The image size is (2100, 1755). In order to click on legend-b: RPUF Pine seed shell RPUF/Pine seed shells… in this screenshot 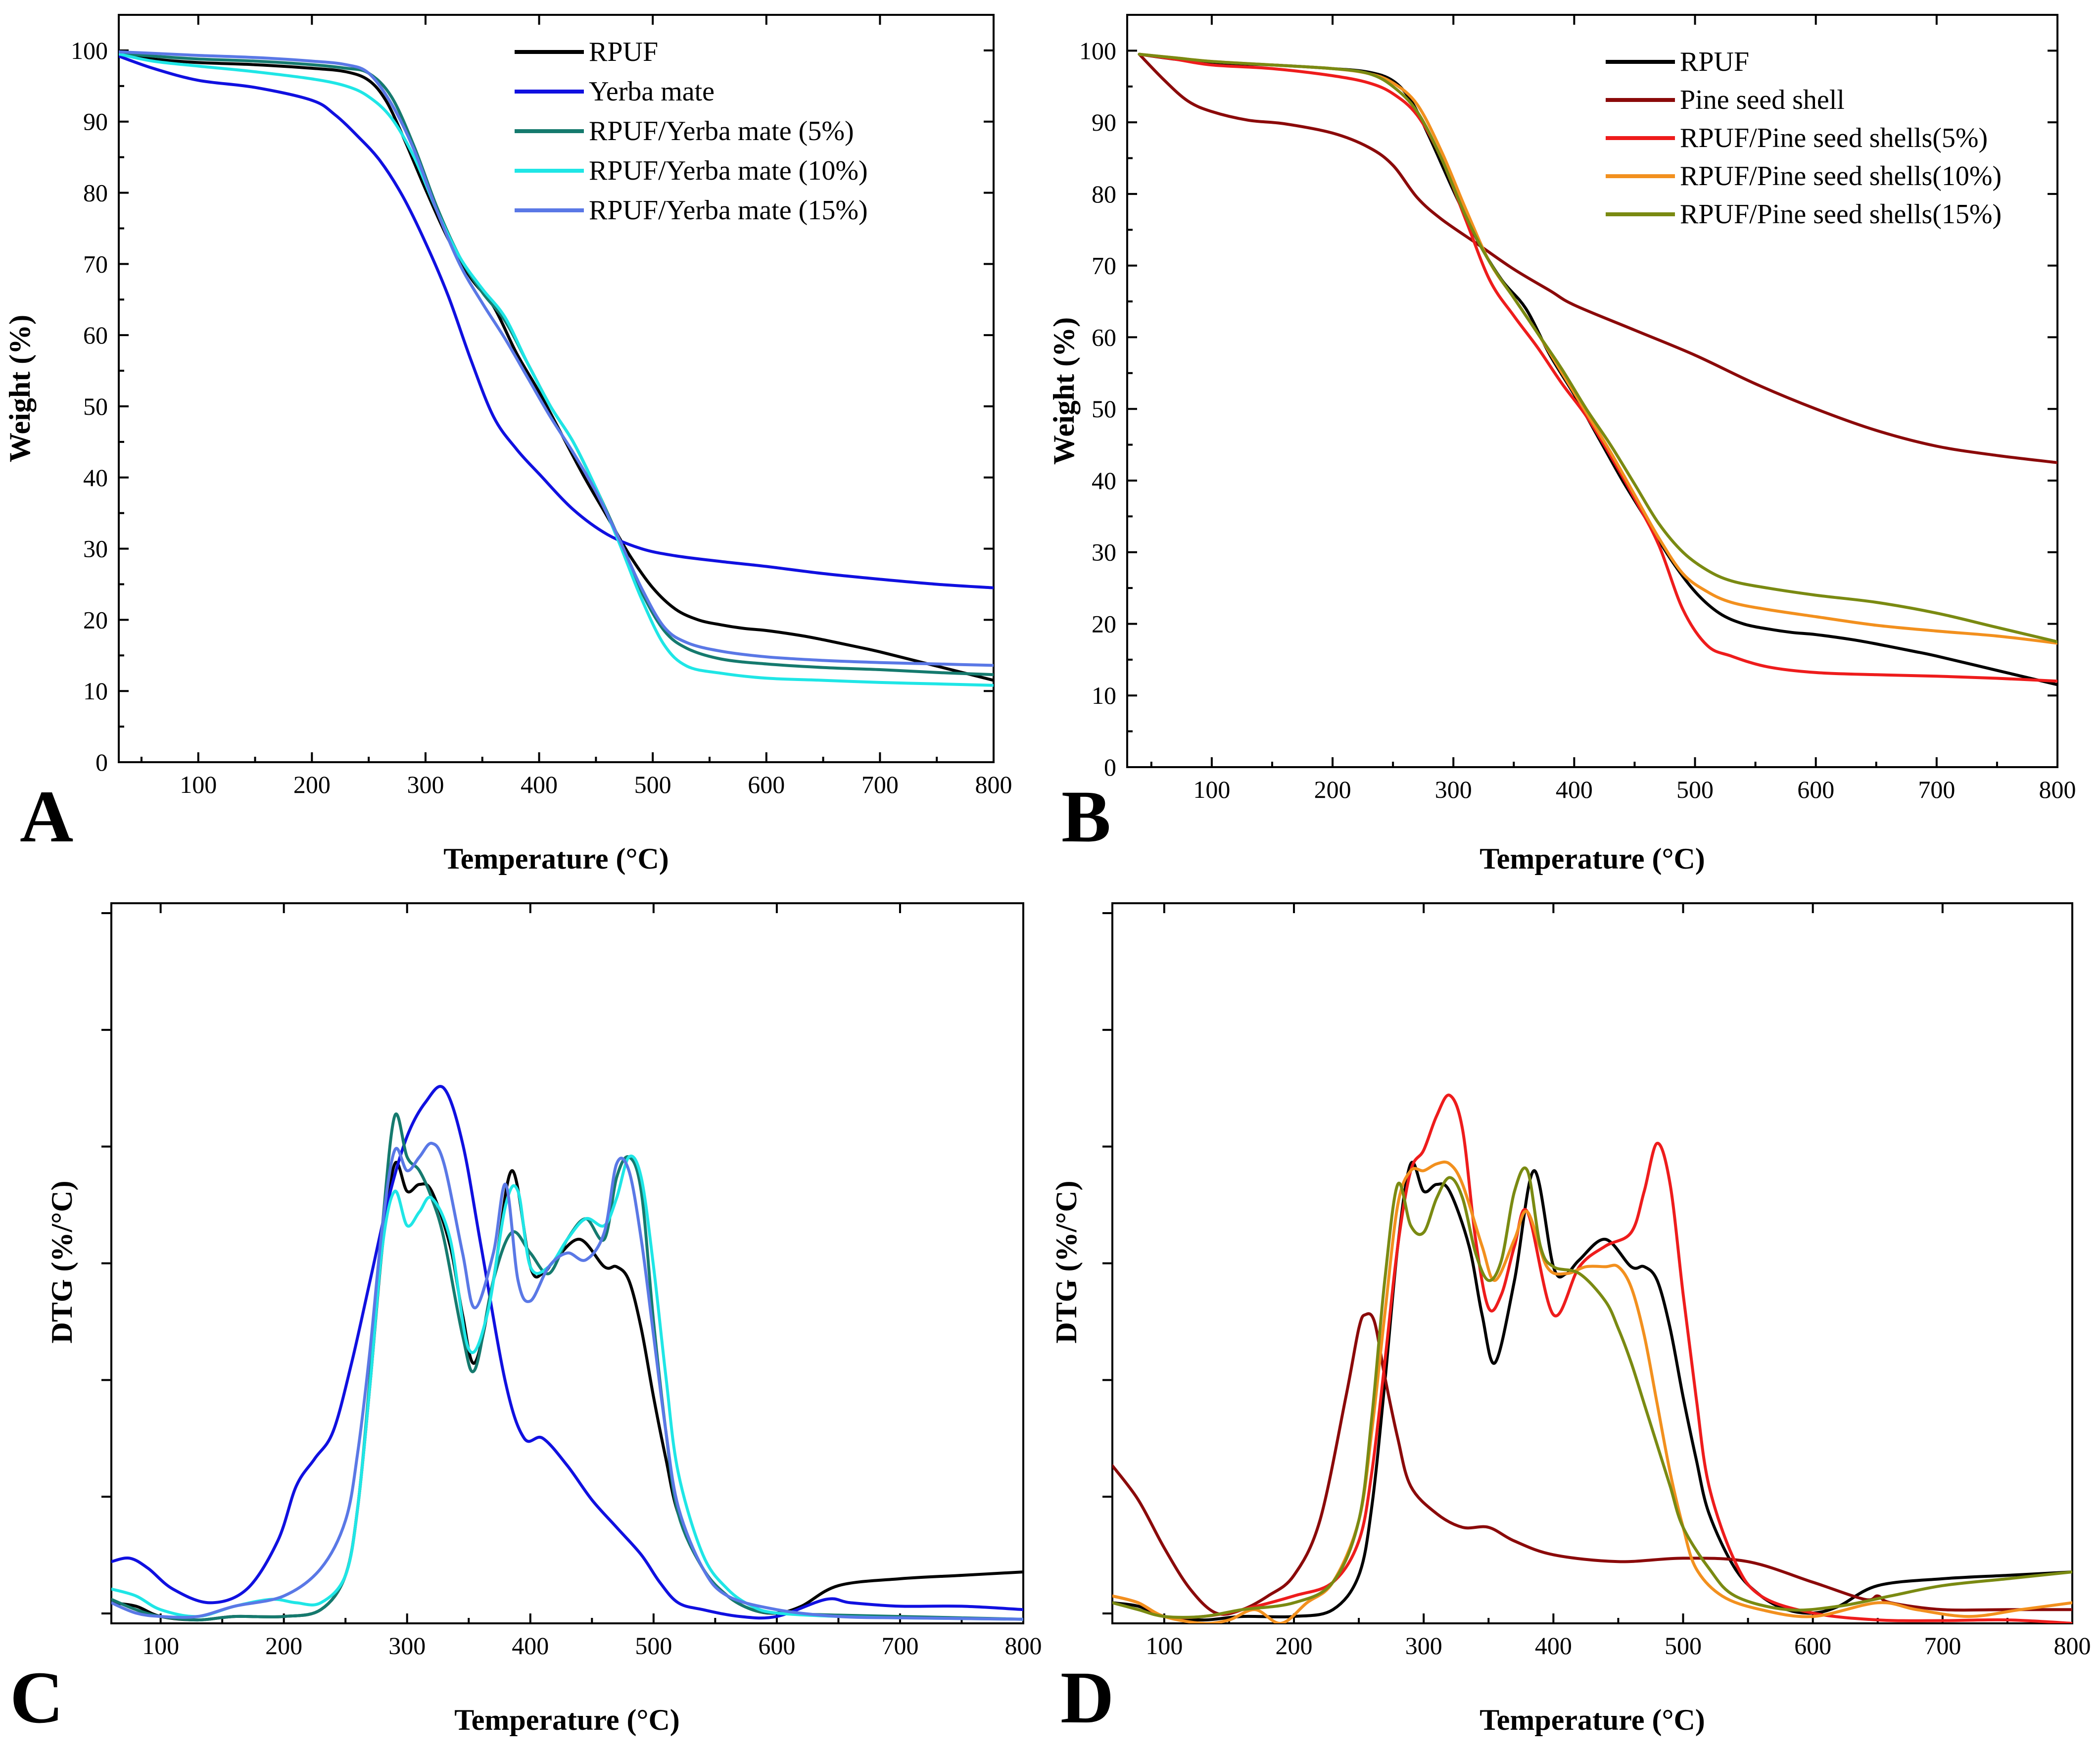, I will do `click(1804, 138)`.